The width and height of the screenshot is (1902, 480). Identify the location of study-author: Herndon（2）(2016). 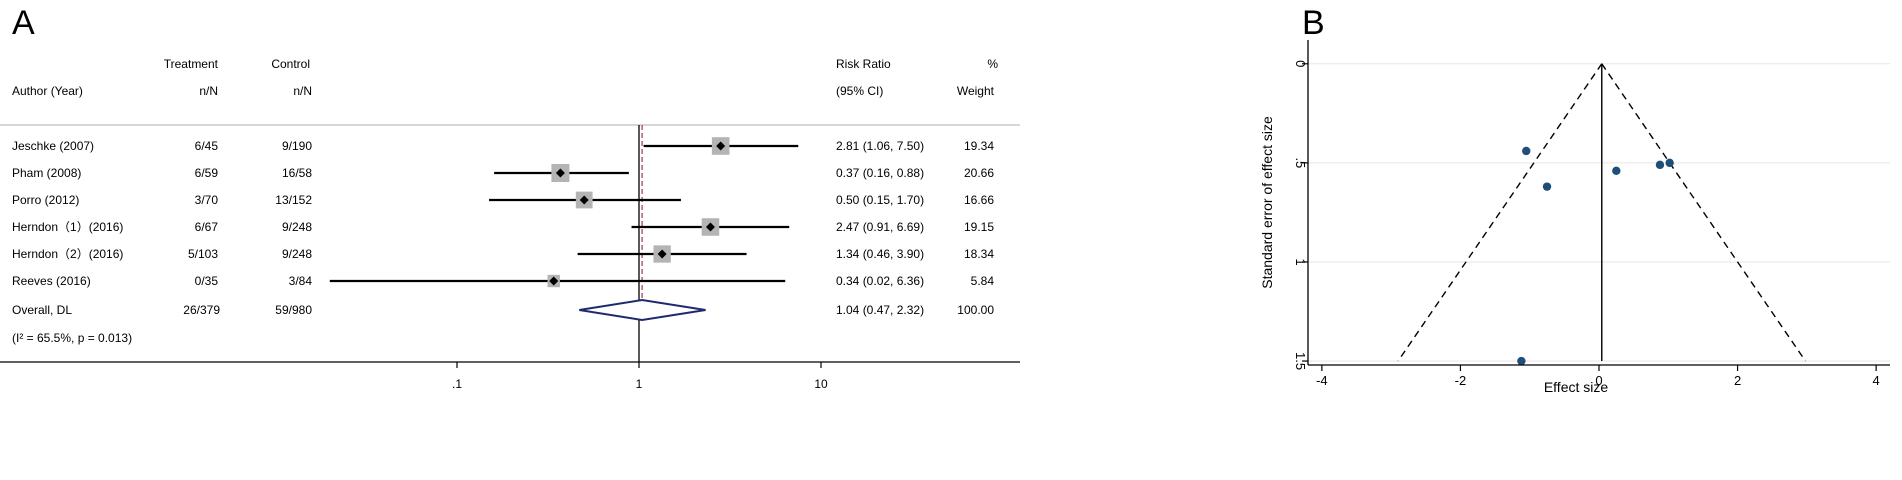
(67, 254).